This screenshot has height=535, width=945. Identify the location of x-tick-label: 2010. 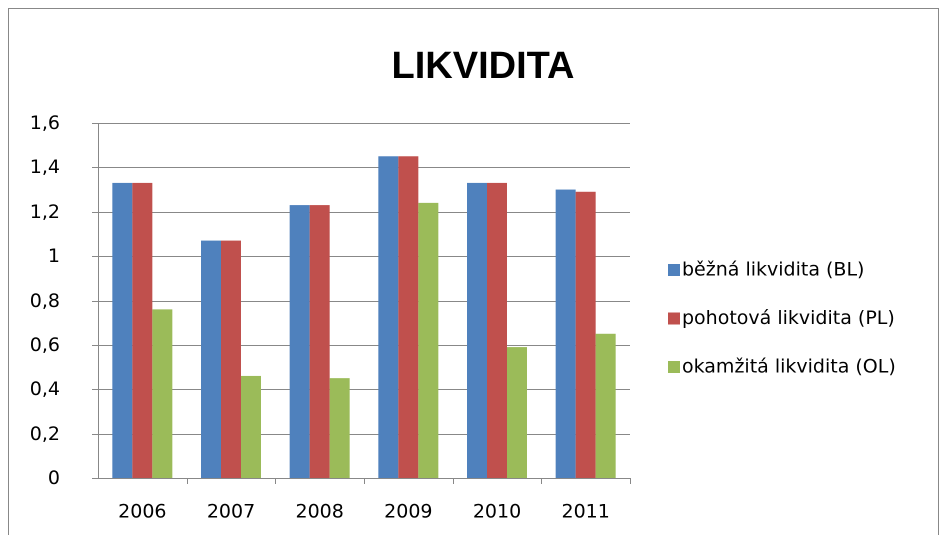
(497, 512).